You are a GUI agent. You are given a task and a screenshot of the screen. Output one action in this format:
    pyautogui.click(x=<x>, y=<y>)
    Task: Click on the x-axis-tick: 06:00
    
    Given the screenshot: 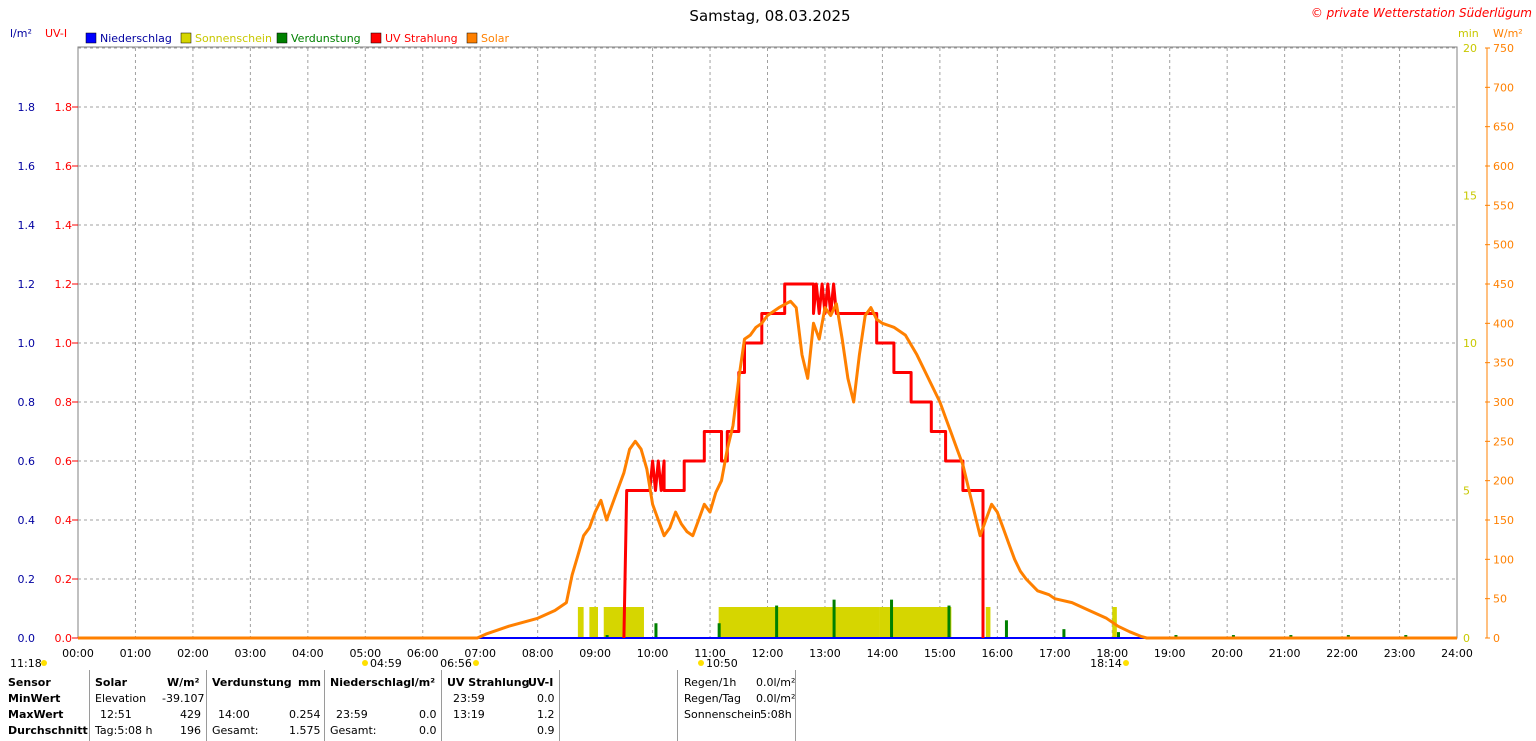 What is the action you would take?
    pyautogui.click(x=423, y=653)
    